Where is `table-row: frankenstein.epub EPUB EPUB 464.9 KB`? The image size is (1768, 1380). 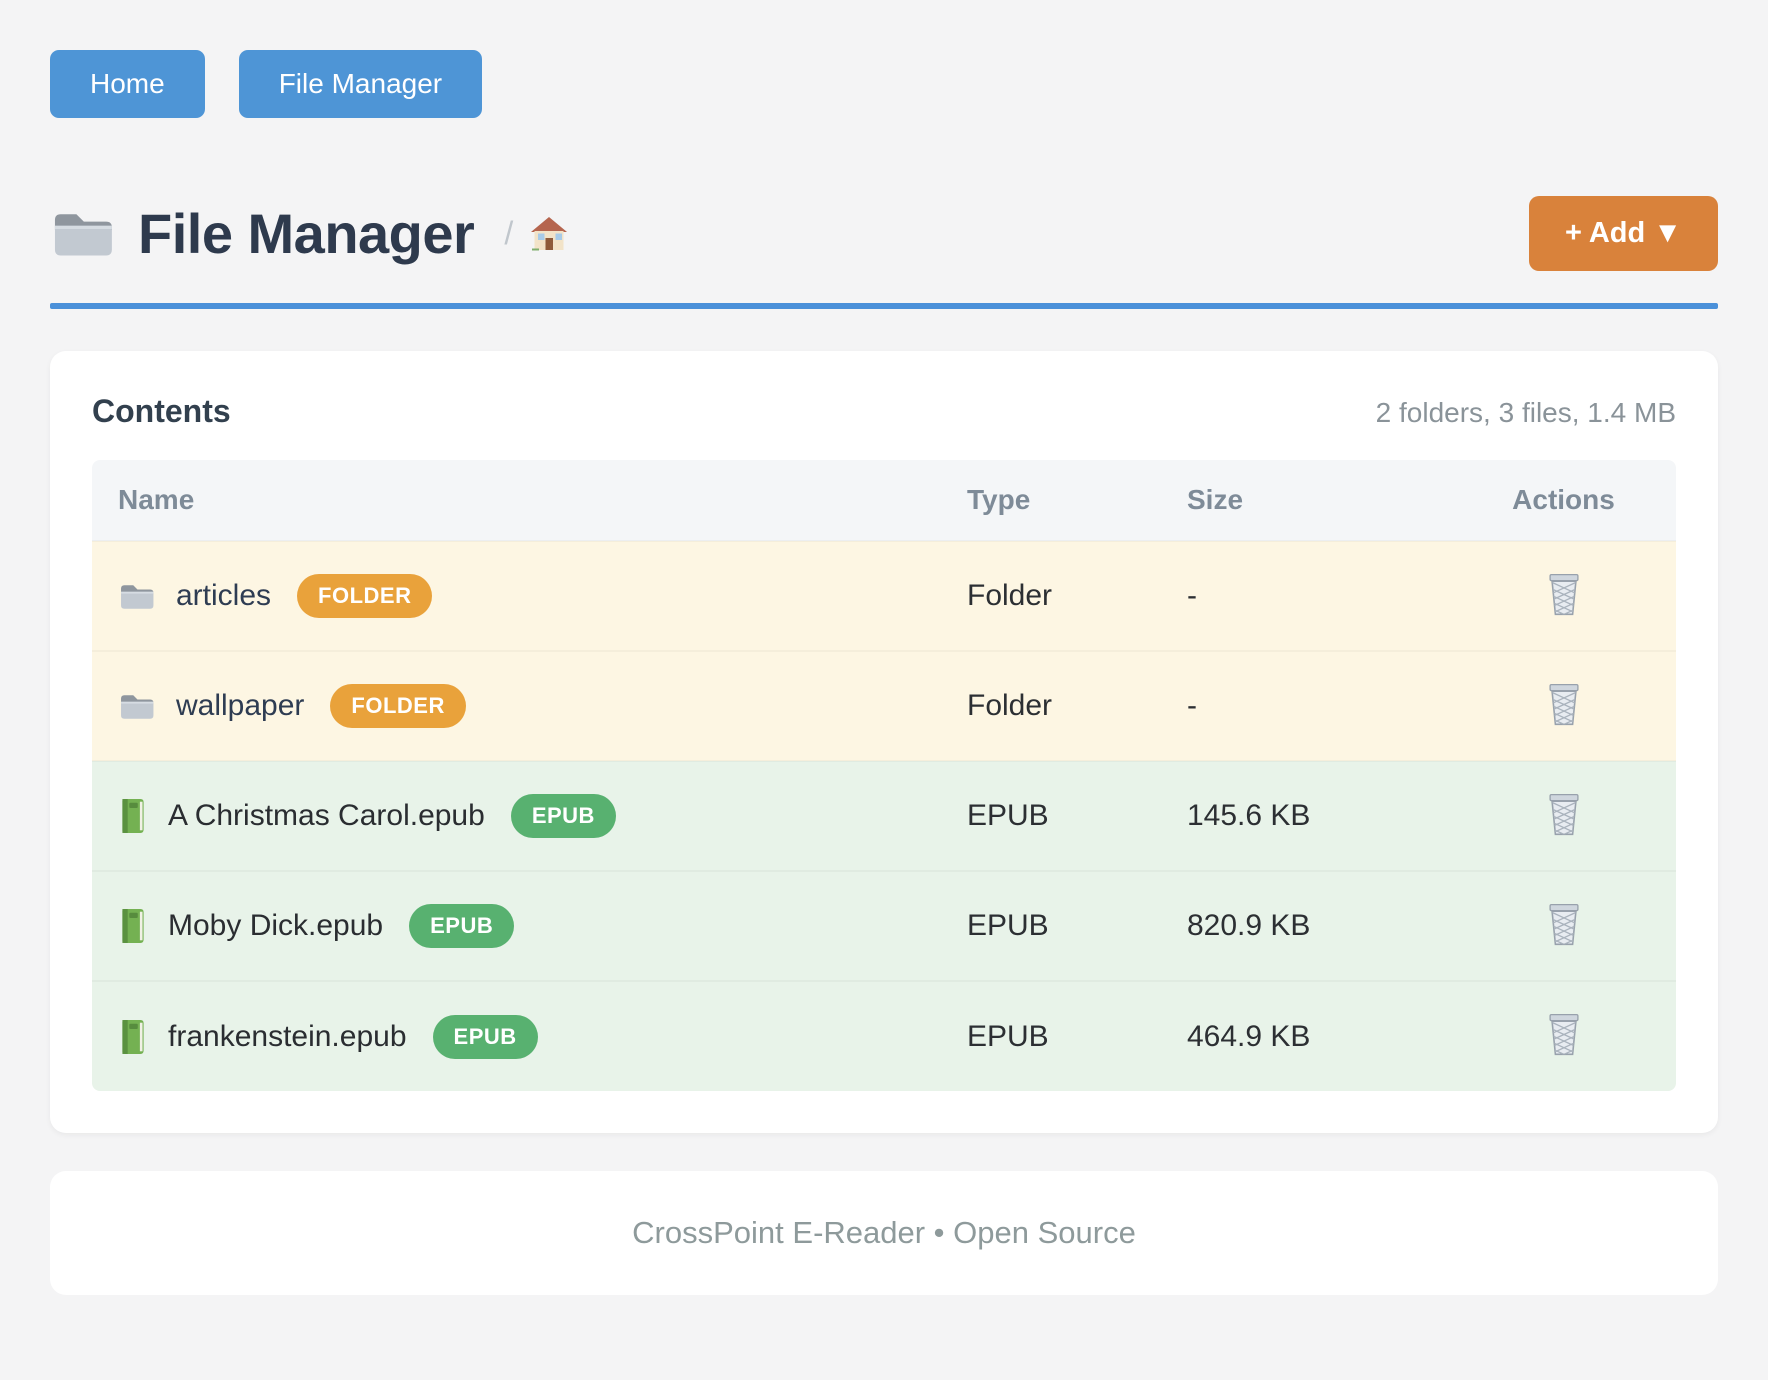
table-row: frankenstein.epub EPUB EPUB 464.9 KB is located at coordinates (884, 1036).